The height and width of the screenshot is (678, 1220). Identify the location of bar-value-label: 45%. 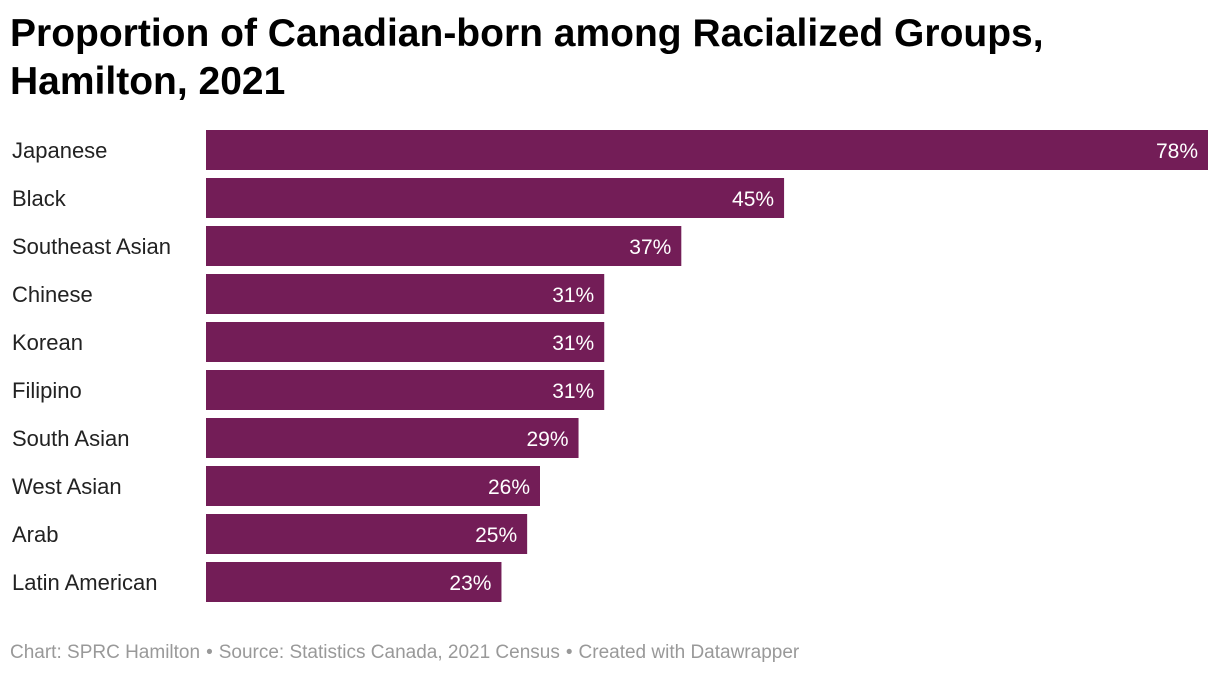
(753, 199).